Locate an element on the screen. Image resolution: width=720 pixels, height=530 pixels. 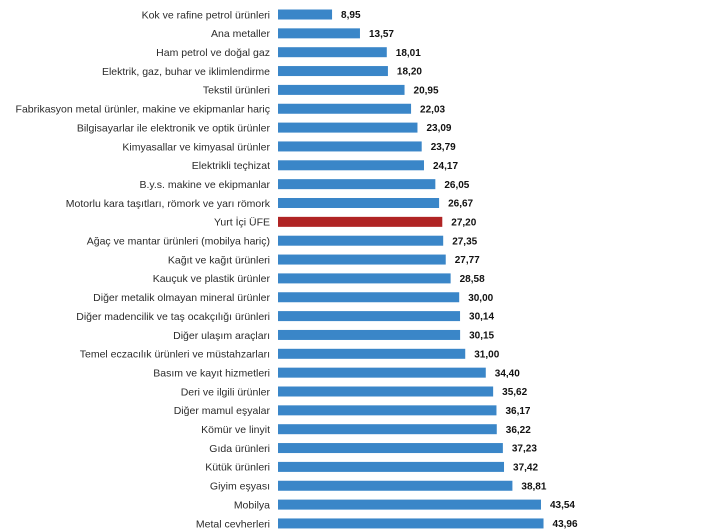
category-label: Mobilya is located at coordinates (252, 505).